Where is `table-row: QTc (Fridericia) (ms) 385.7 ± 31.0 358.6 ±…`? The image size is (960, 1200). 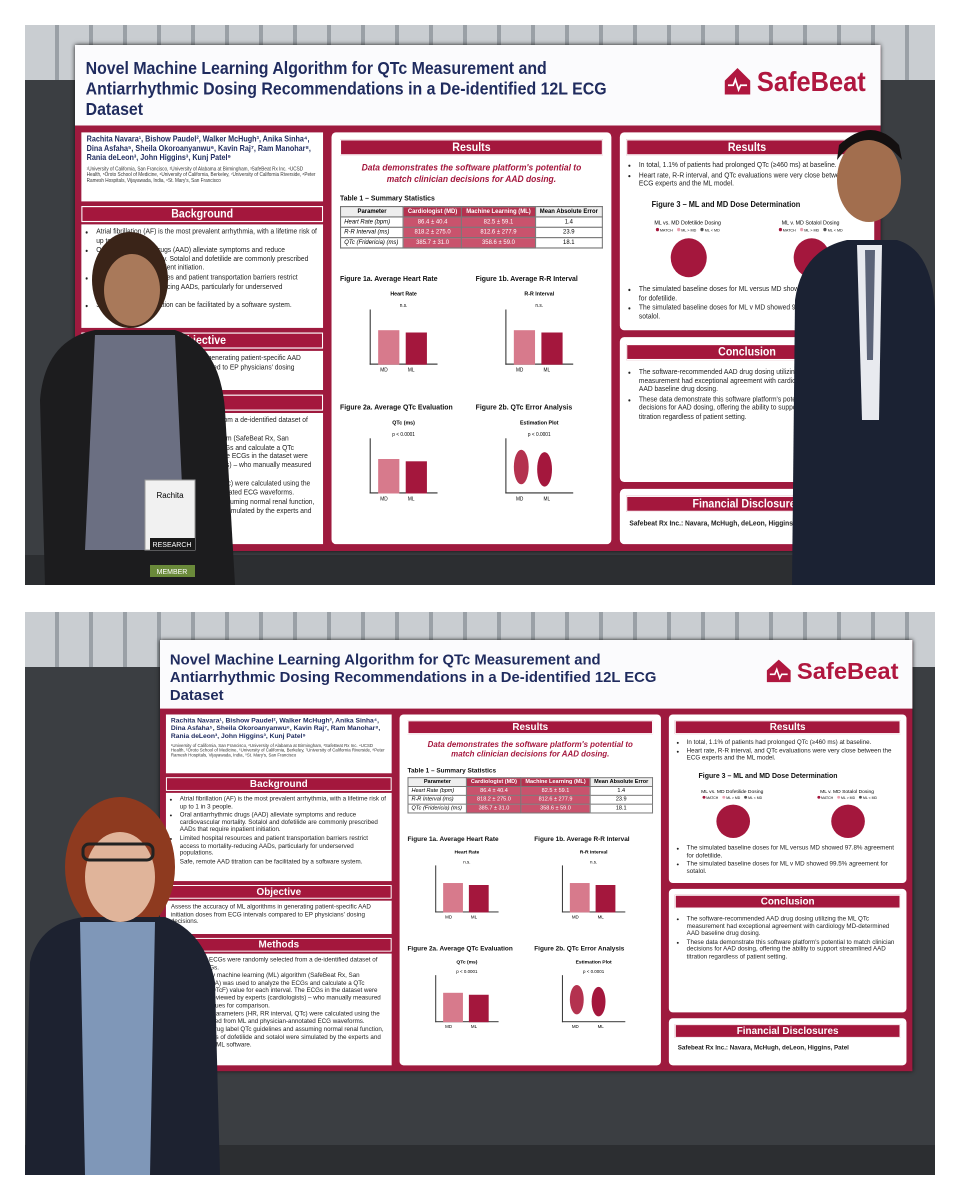 table-row: QTc (Fridericia) (ms) 385.7 ± 31.0 358.6 ±… is located at coordinates (471, 243).